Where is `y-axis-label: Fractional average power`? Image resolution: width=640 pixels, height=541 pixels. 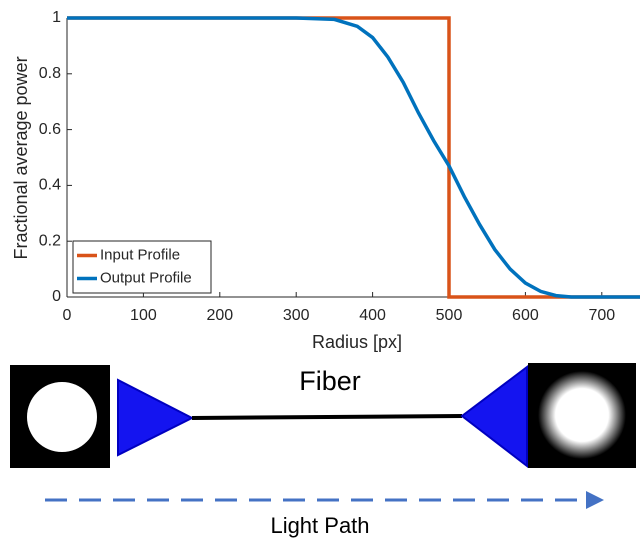
y-axis-label: Fractional average power is located at coordinates (21, 157).